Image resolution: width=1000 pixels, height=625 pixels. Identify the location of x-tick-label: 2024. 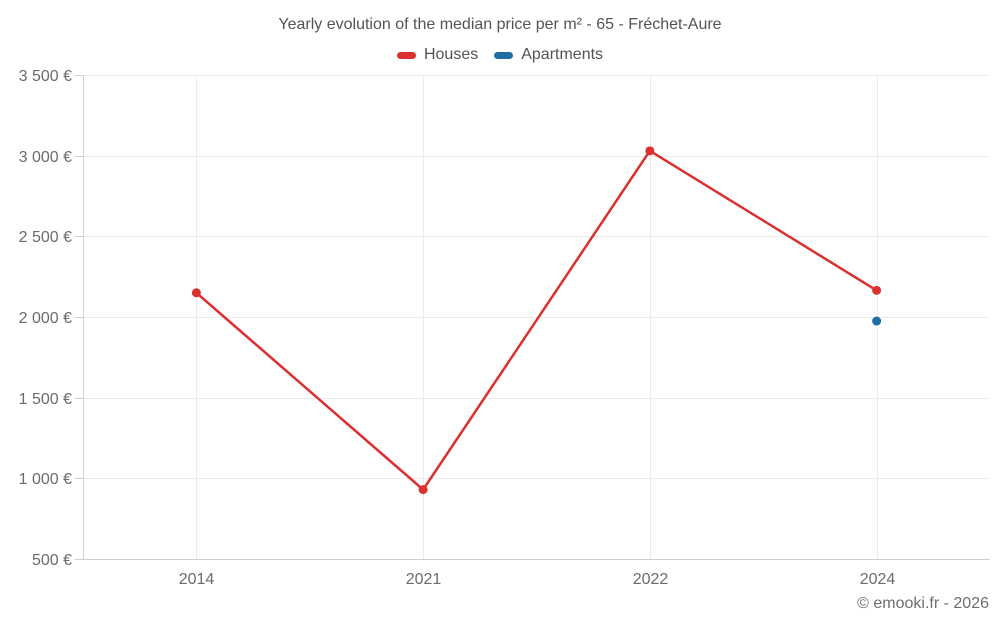
(878, 579).